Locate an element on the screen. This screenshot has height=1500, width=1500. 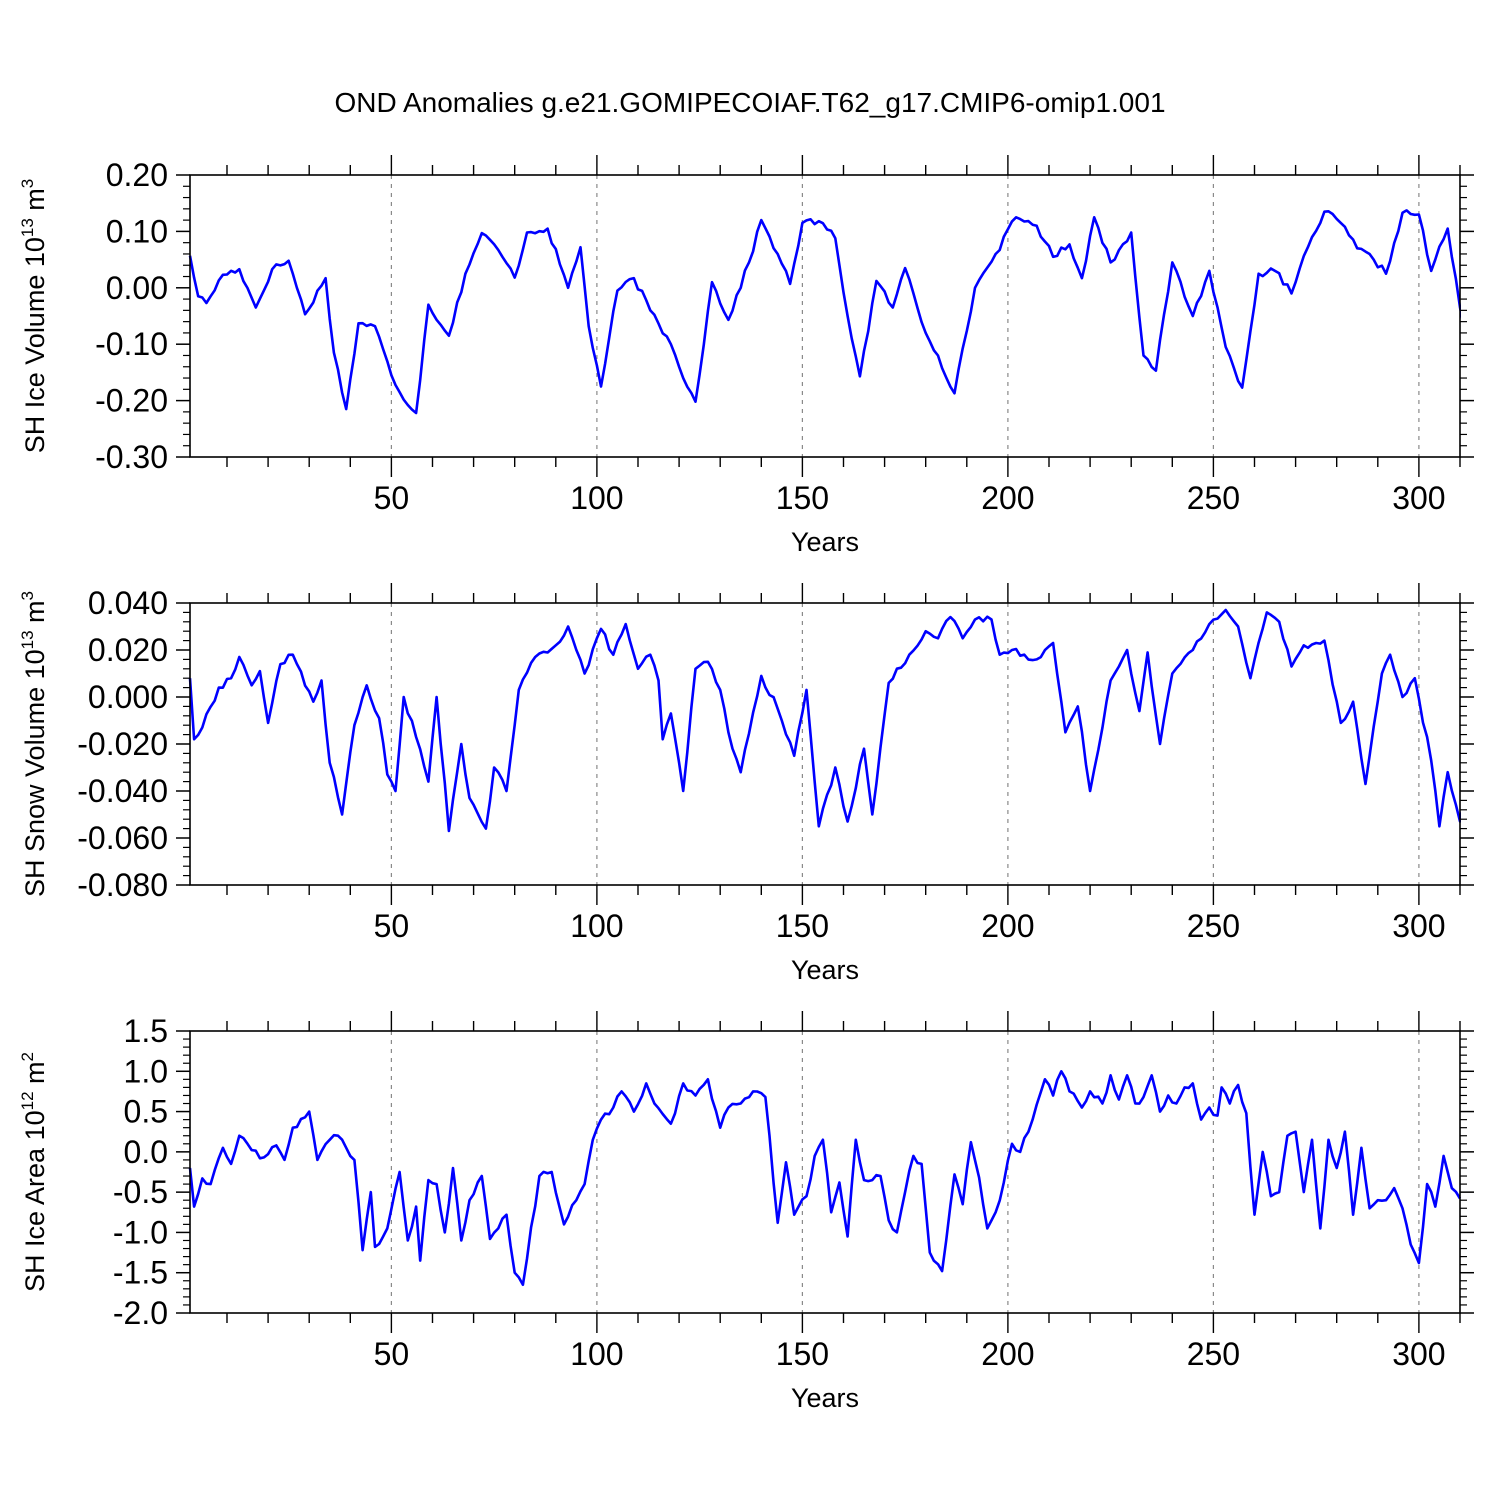
y-tick-label: -1.0 is located at coordinates (140, 1232).